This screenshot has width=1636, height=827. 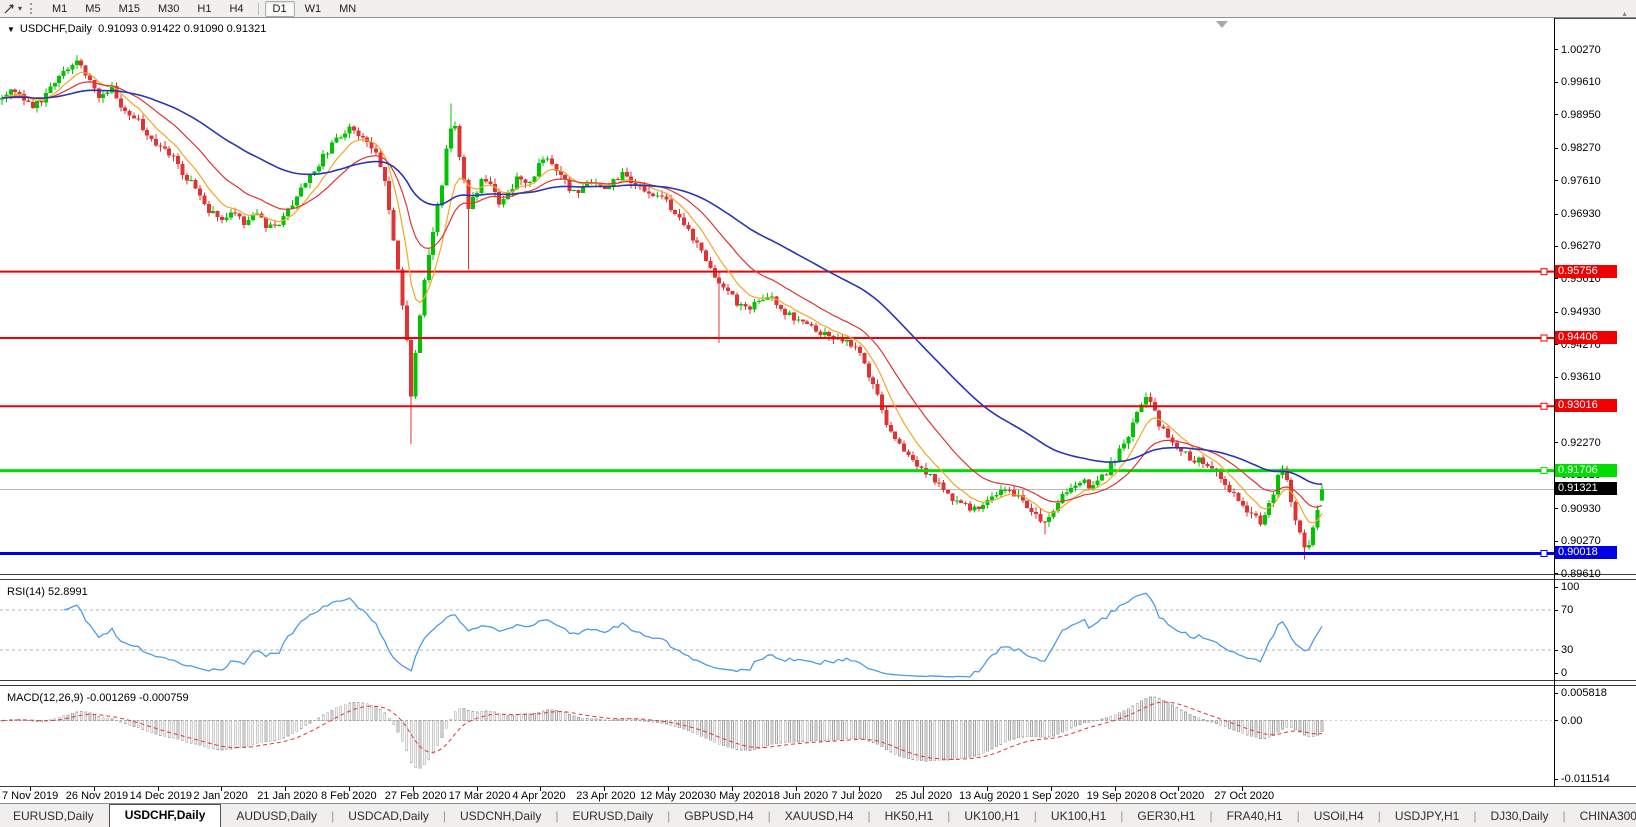 I want to click on timeframe-button-h4: H4, so click(x=236, y=8).